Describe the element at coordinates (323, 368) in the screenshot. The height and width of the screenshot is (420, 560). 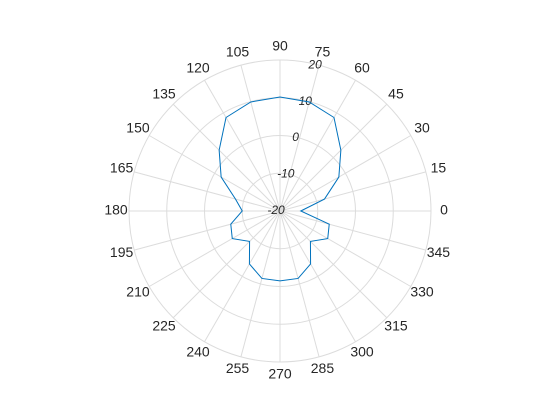
I see `theta-tick-label: 285` at that location.